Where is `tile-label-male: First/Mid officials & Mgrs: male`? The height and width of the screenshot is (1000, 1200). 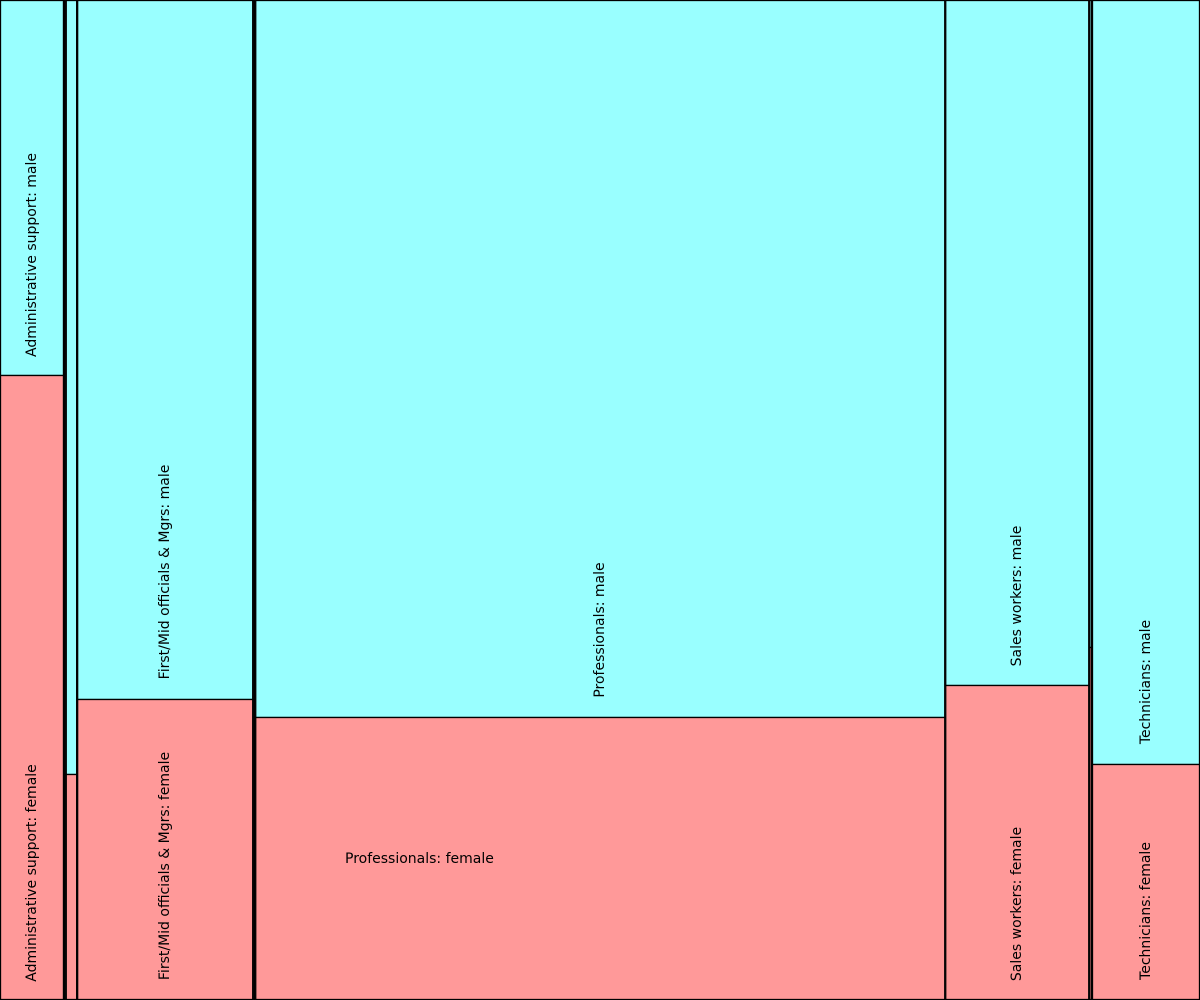 tile-label-male: First/Mid officials & Mgrs: male is located at coordinates (165, 572).